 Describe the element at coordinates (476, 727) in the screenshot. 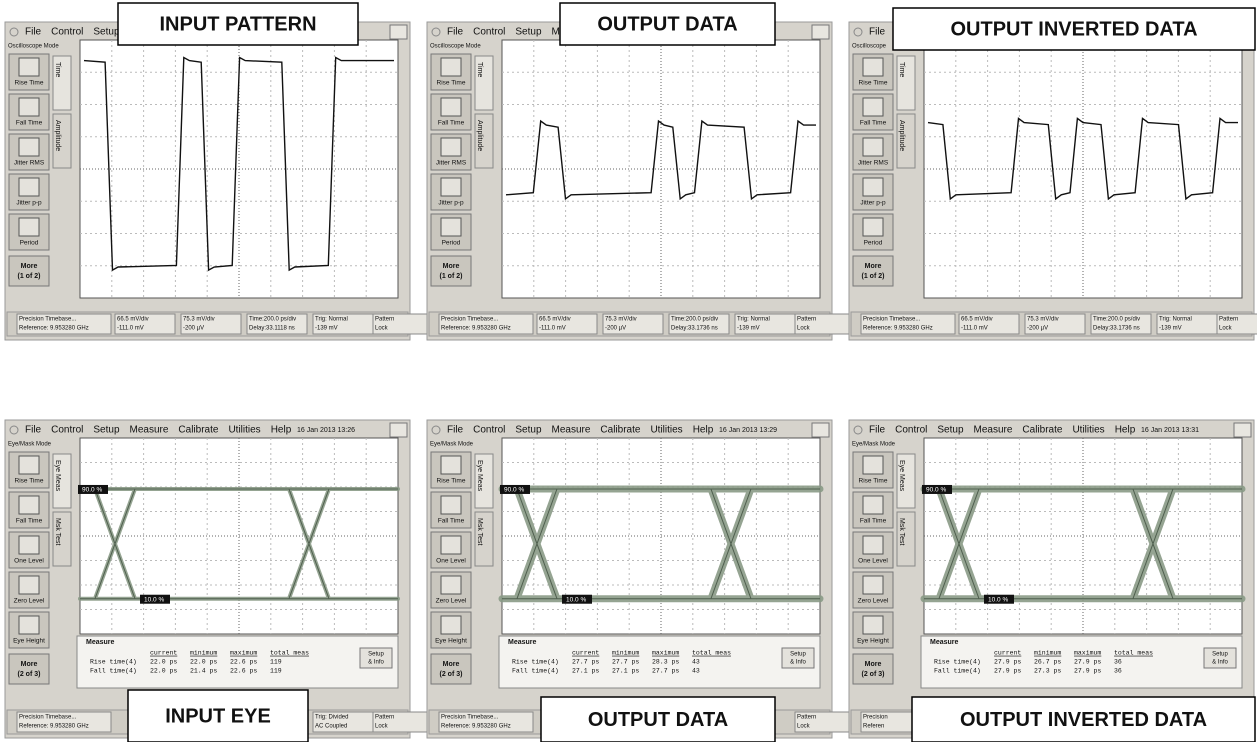

I see `status-text: Reference: 9.953280 GHz` at that location.